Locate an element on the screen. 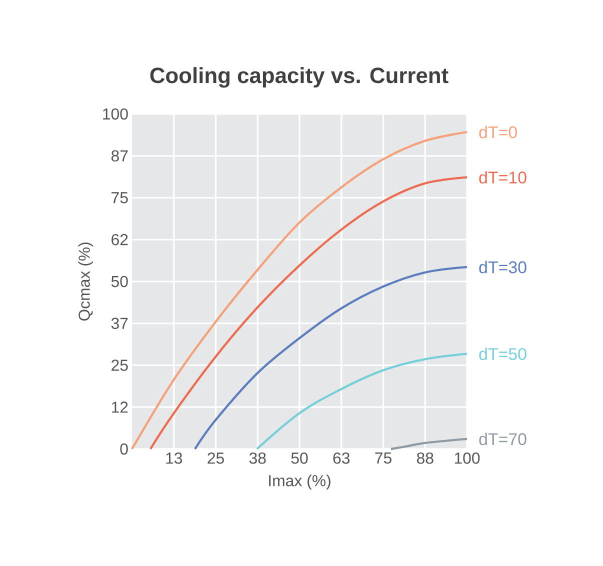  y-axis-title: Qcmax (%) is located at coordinates (86, 281).